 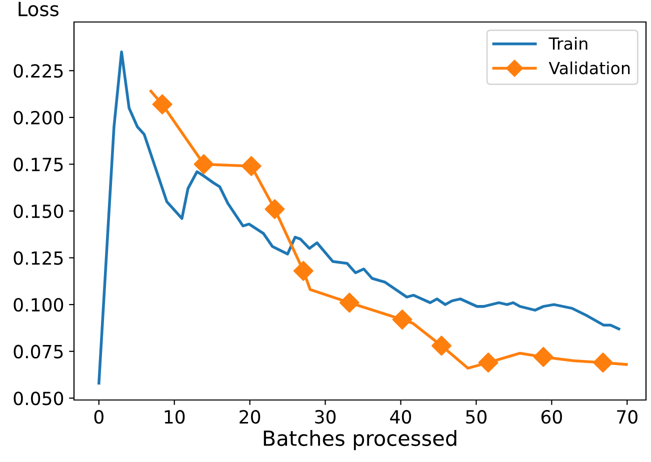 I want to click on x-axis-title: Batches processed, so click(x=360, y=440).